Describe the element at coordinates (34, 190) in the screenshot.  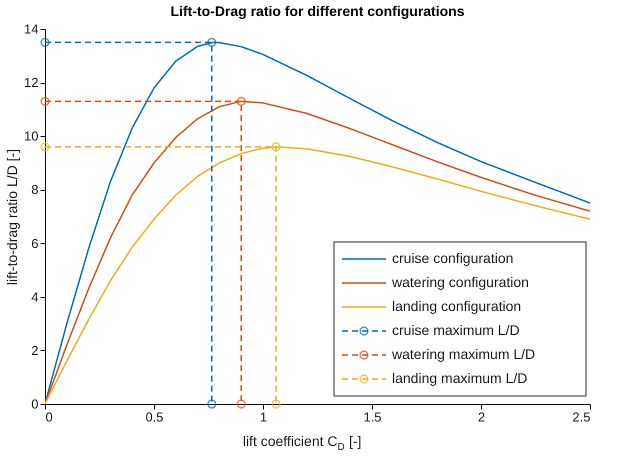
I see `y-tick-label: 8` at that location.